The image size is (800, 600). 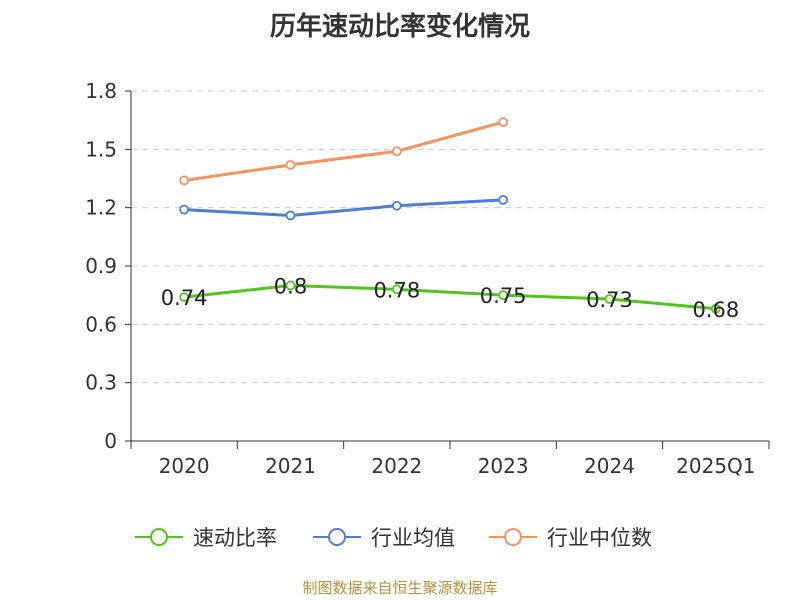 I want to click on y-tick-label: 1.5, so click(x=101, y=149).